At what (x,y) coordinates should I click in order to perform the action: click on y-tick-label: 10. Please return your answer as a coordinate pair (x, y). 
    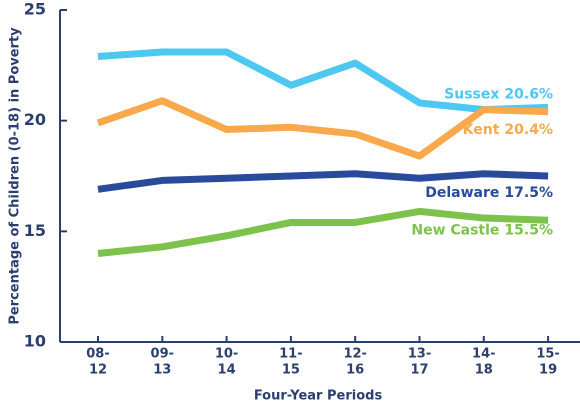
    Looking at the image, I should click on (35, 341).